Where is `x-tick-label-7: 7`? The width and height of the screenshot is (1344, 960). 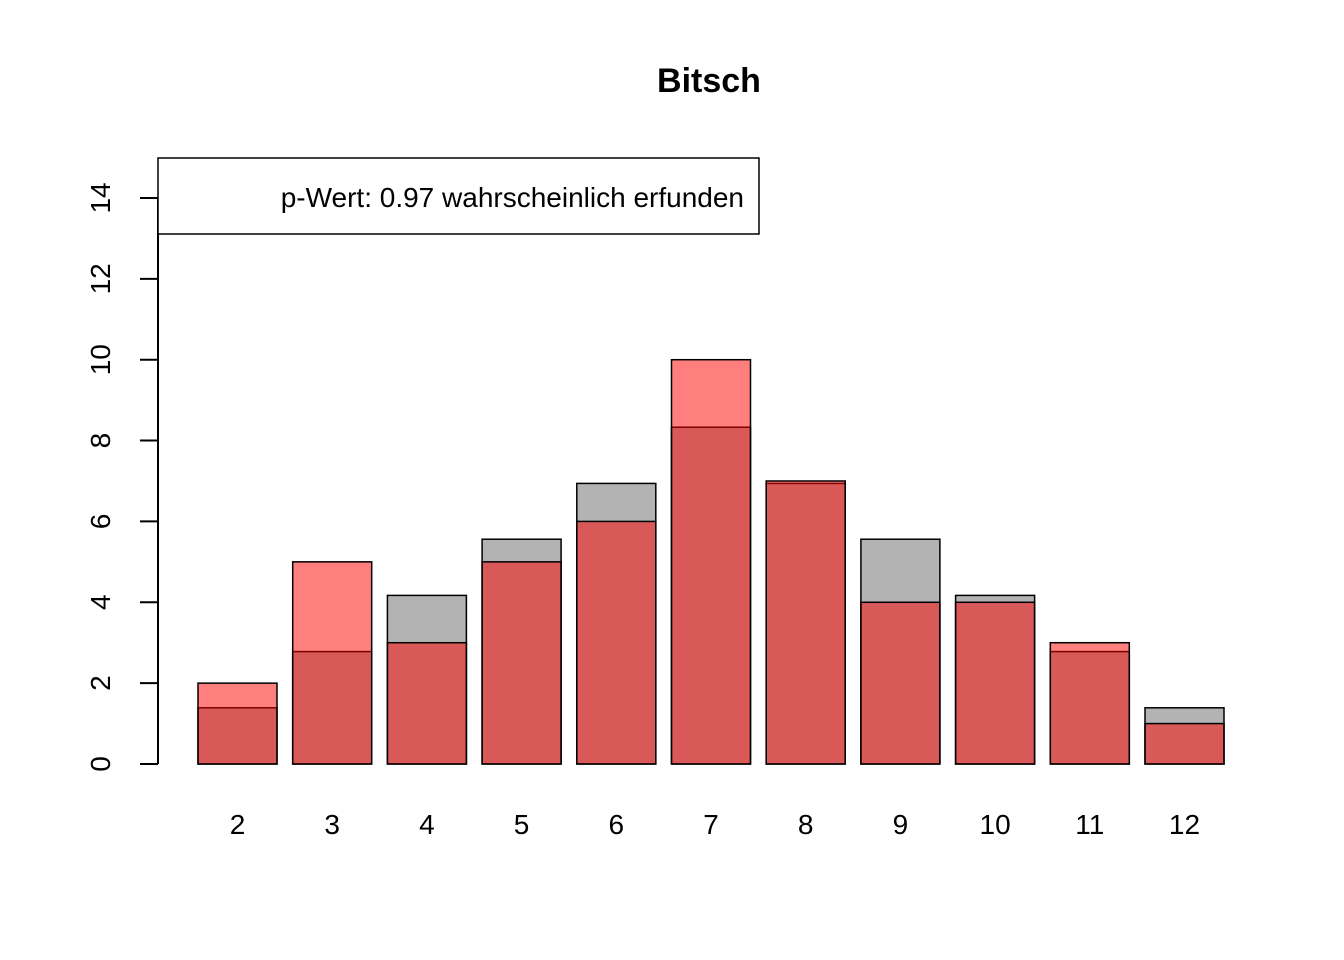
x-tick-label-7: 7 is located at coordinates (711, 824).